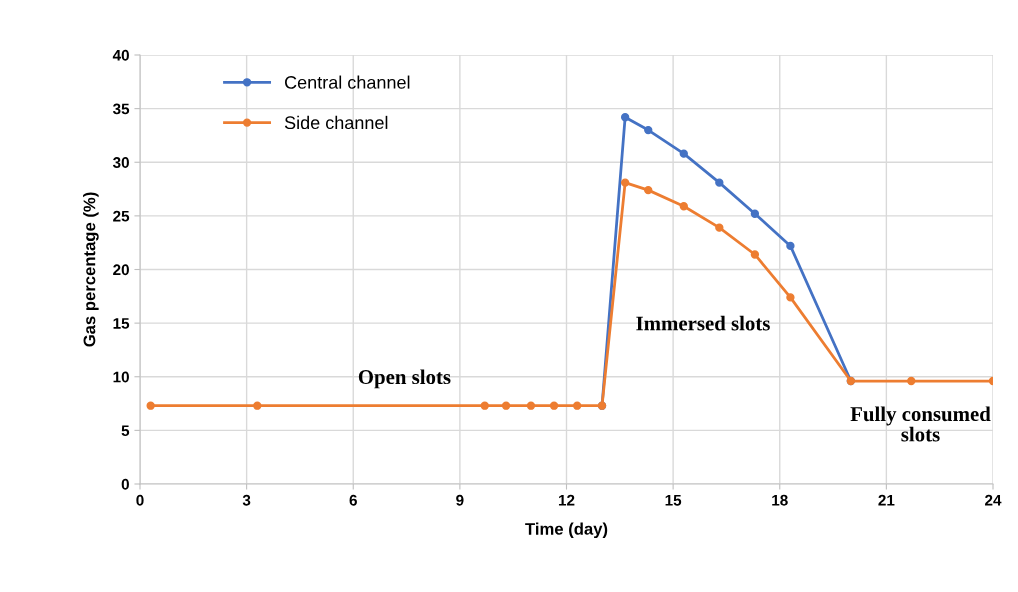 This screenshot has height=592, width=1018. I want to click on y-tick-label: 15, so click(121, 323).